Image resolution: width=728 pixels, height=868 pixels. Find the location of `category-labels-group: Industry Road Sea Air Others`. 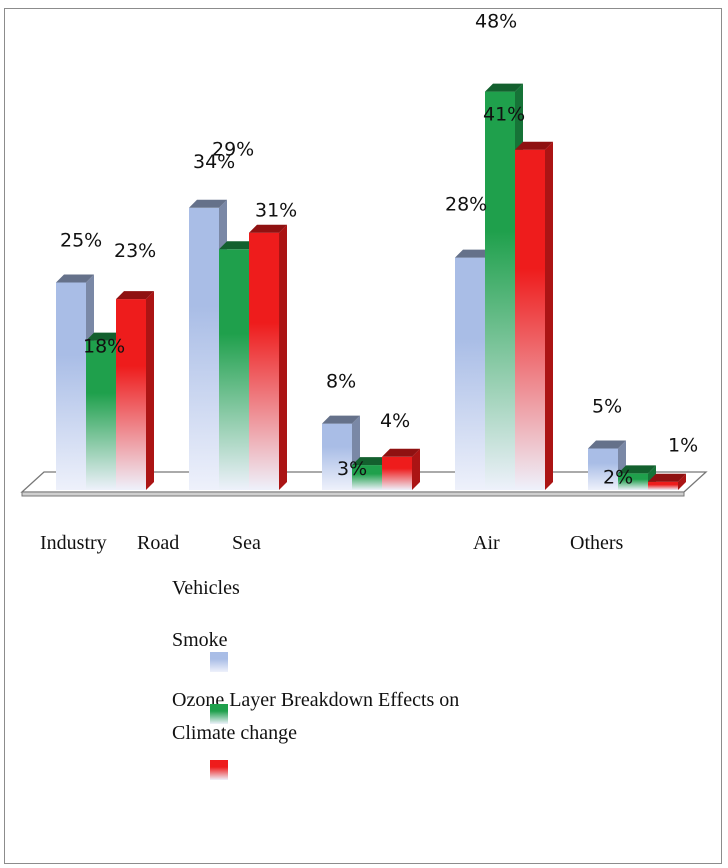

category-labels-group: Industry Road Sea Air Others is located at coordinates (332, 543).